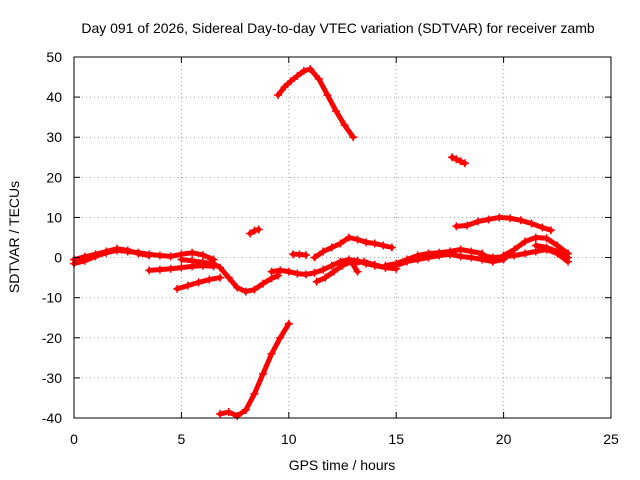 The width and height of the screenshot is (640, 480). What do you see at coordinates (52, 418) in the screenshot?
I see `y-tick-label: -40` at bounding box center [52, 418].